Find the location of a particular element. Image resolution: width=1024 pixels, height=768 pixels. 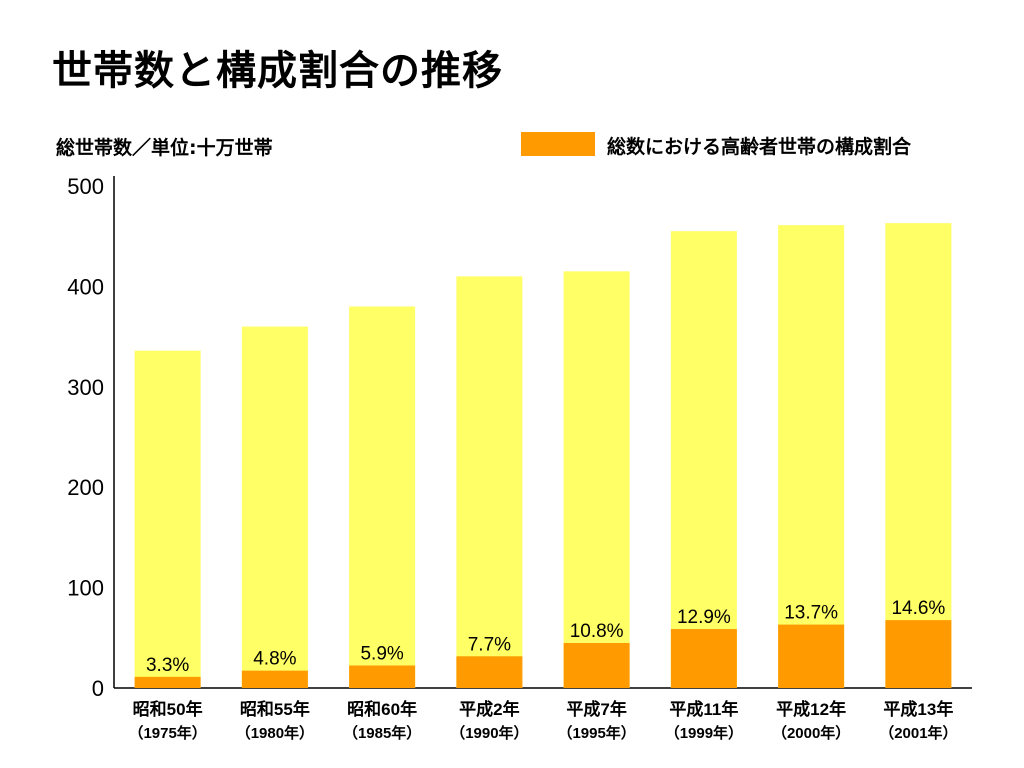

data-label: 10.8% is located at coordinates (597, 631).